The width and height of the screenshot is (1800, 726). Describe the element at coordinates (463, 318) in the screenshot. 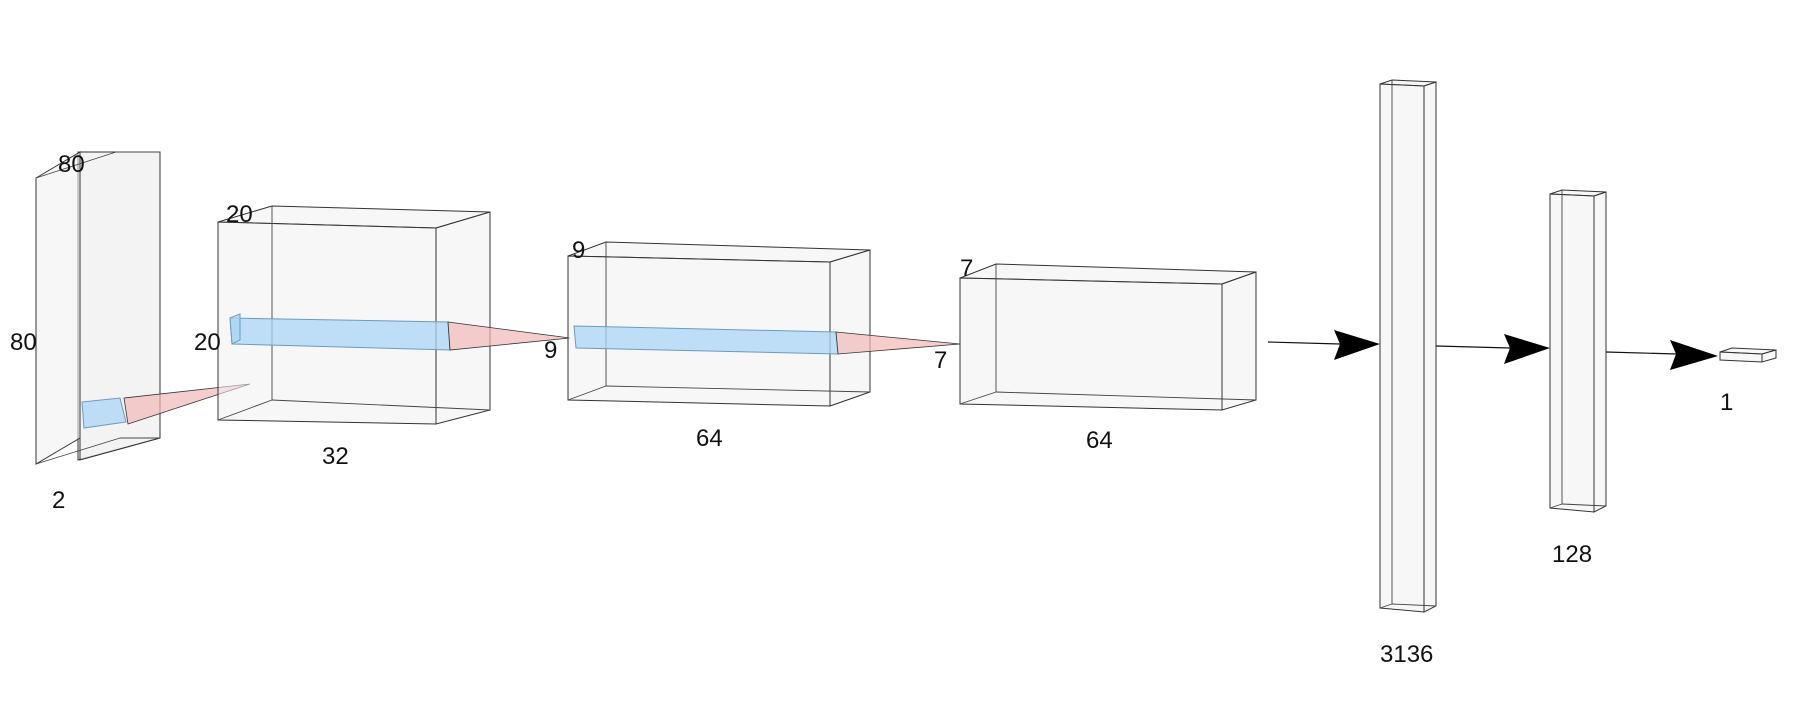

I see `conv1-right-face` at that location.